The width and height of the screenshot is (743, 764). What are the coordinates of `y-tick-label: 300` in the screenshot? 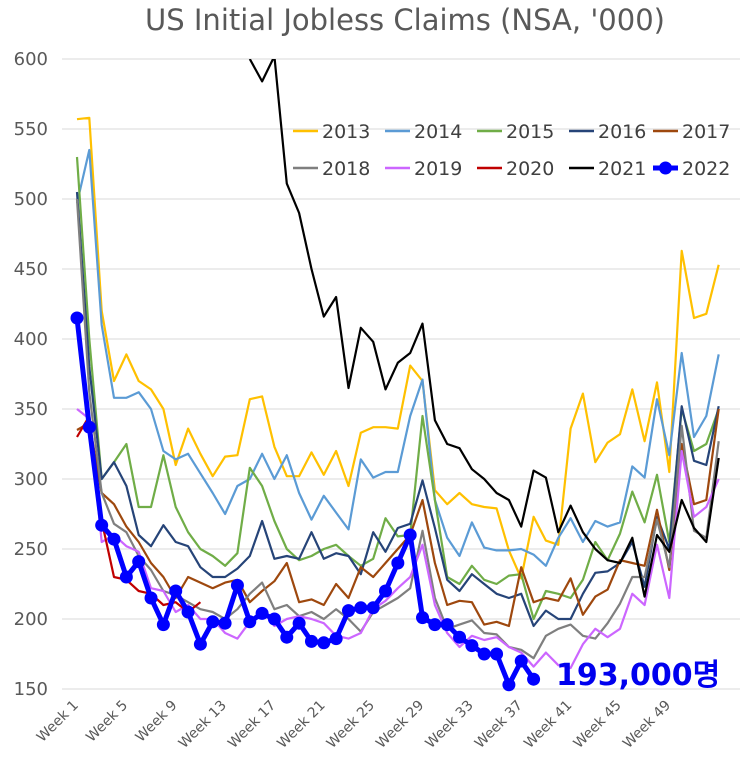 It's located at (31, 479).